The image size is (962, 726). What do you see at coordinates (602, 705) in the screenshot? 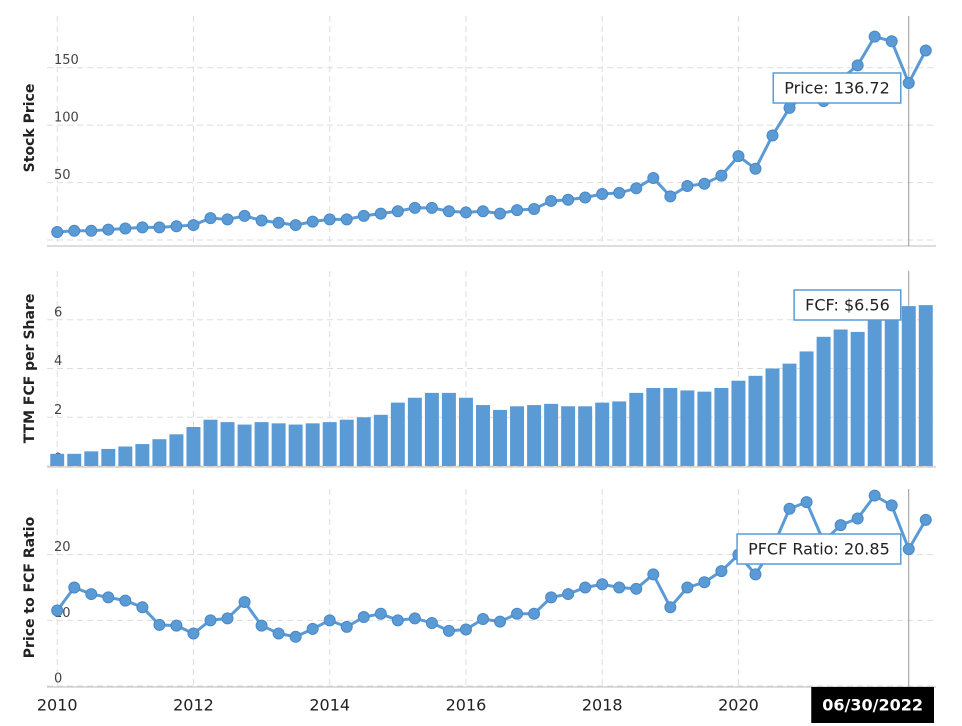
I see `x-tick-label: 2018` at bounding box center [602, 705].